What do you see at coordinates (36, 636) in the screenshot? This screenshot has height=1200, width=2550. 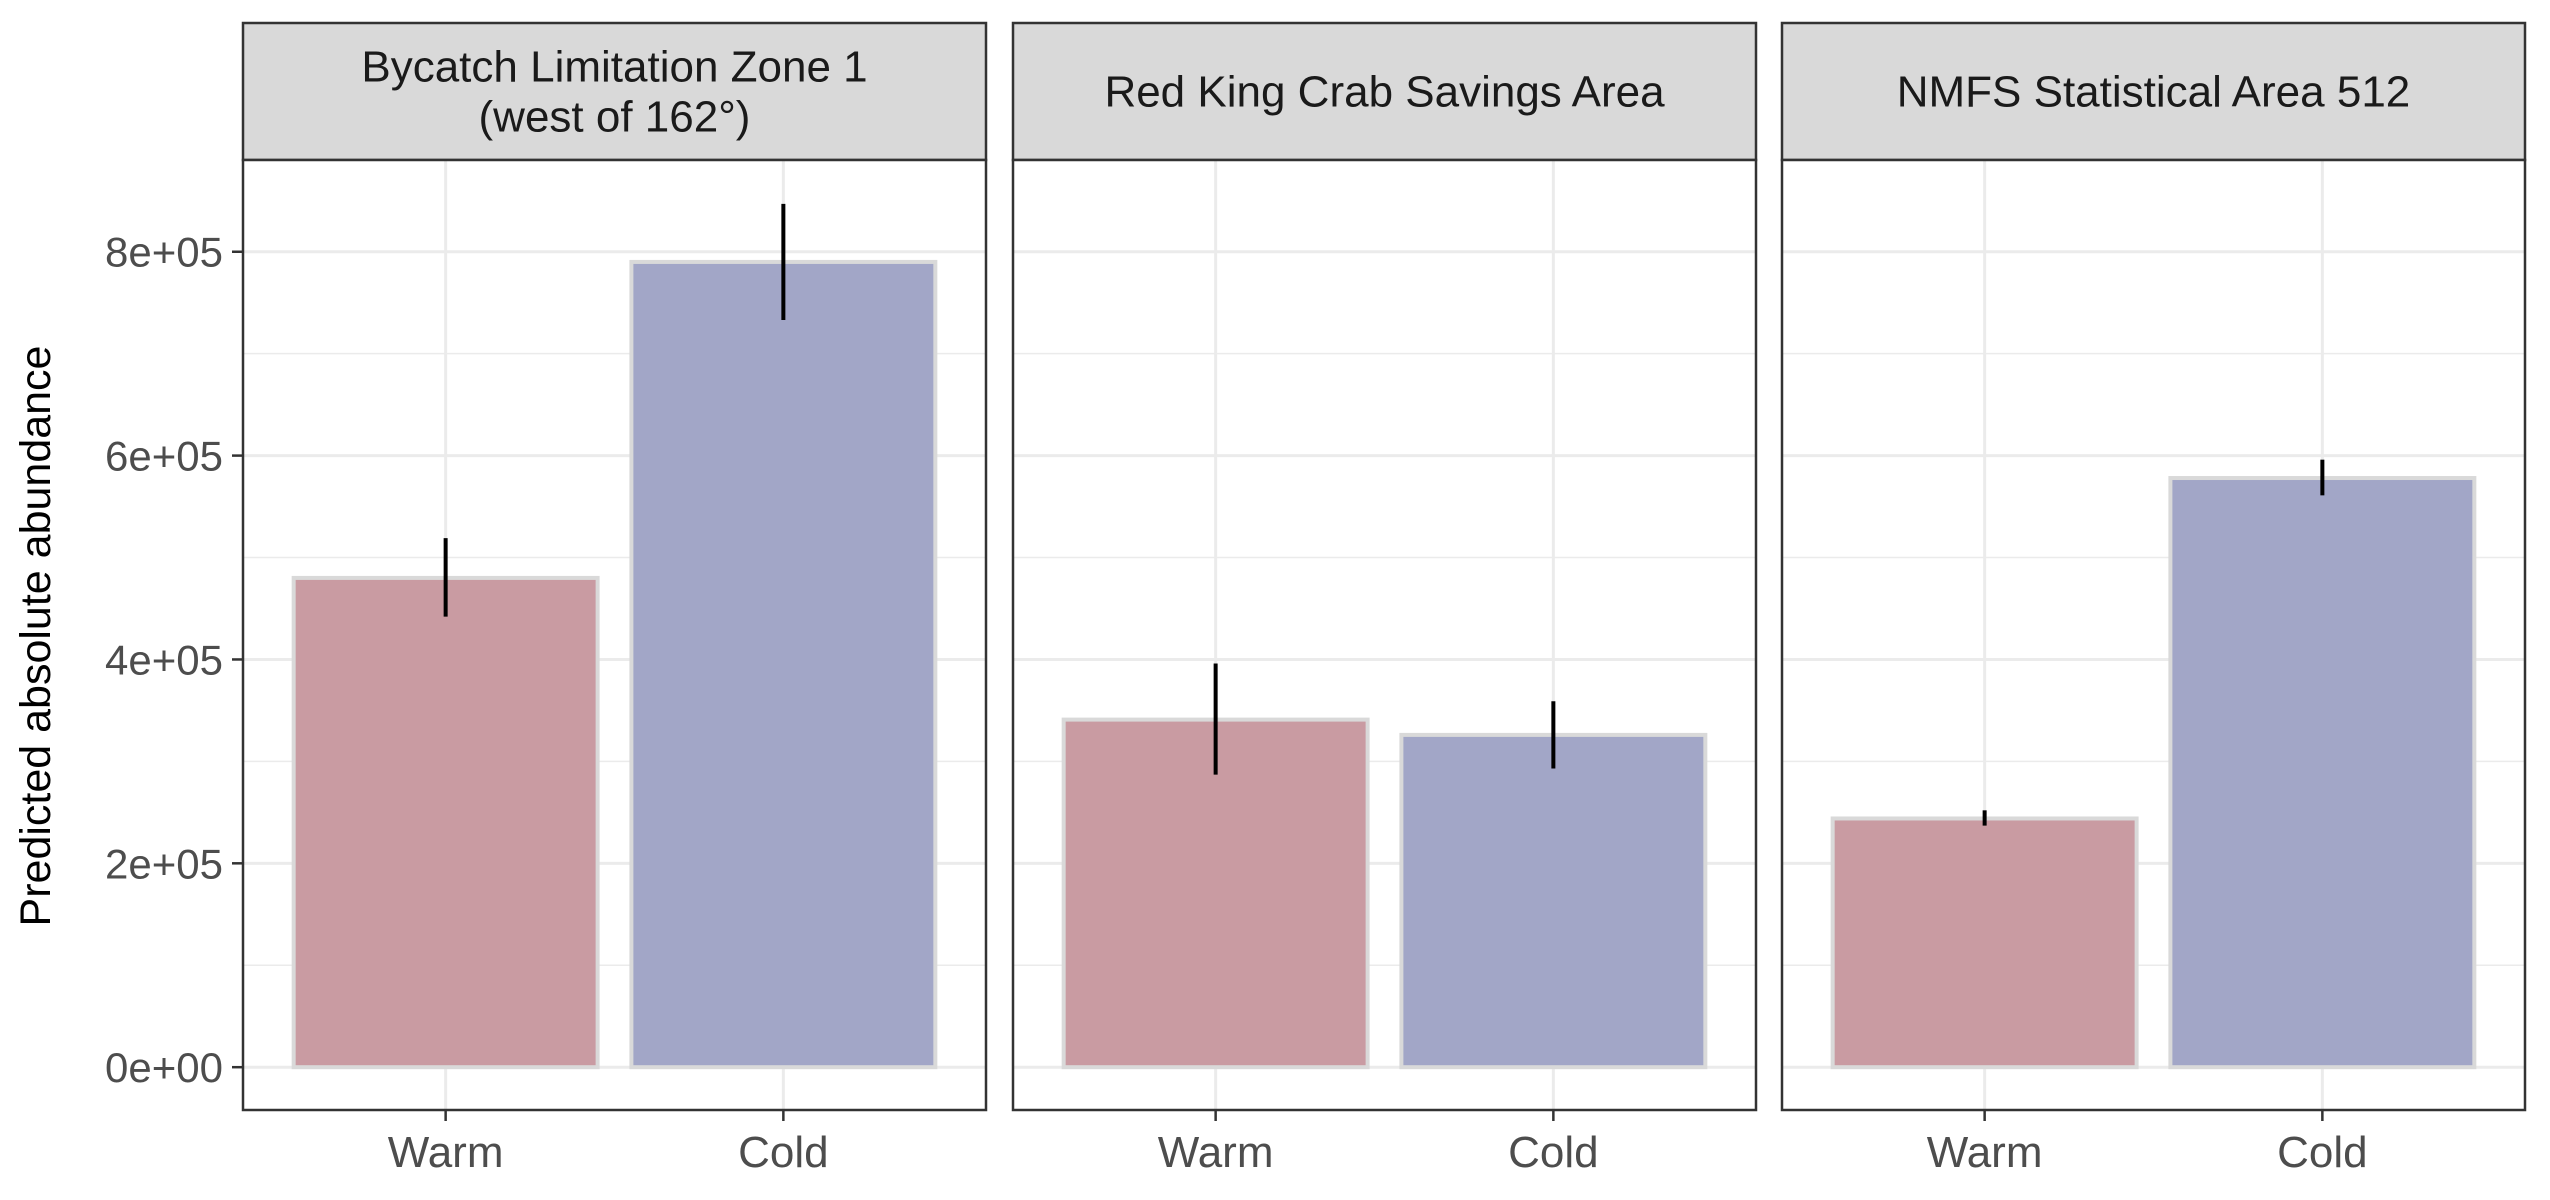 I see `y-axis-title: Predicted absolute abundance` at bounding box center [36, 636].